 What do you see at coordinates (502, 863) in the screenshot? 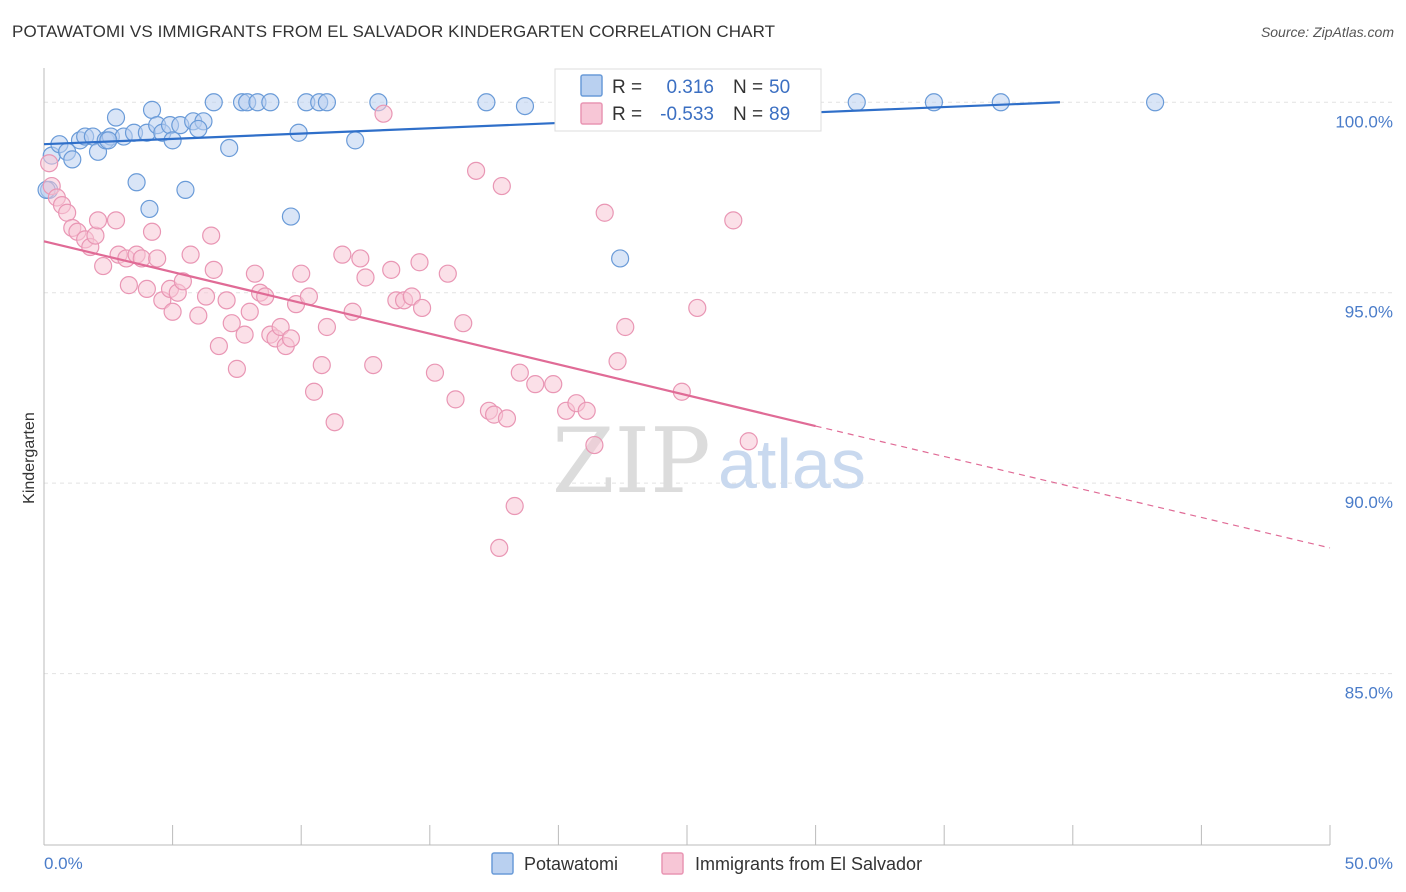
I see `legend-swatch-potawatomi` at bounding box center [502, 863].